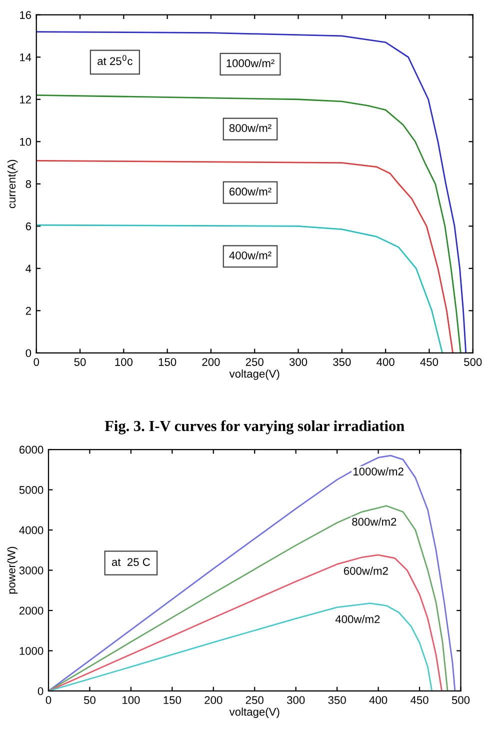 The width and height of the screenshot is (485, 743). Describe the element at coordinates (31, 530) in the screenshot. I see `y-tick-label: 4000` at that location.